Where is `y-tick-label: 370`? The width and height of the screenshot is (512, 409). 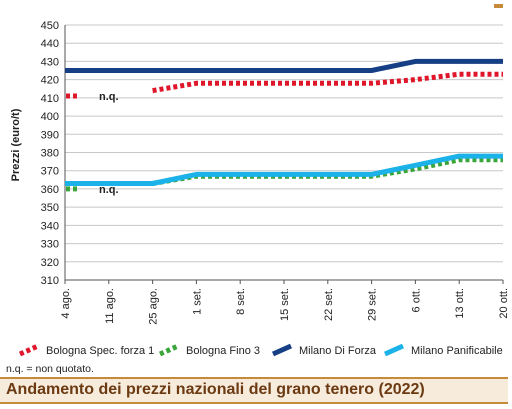 y-tick-label: 370 is located at coordinates (50, 172).